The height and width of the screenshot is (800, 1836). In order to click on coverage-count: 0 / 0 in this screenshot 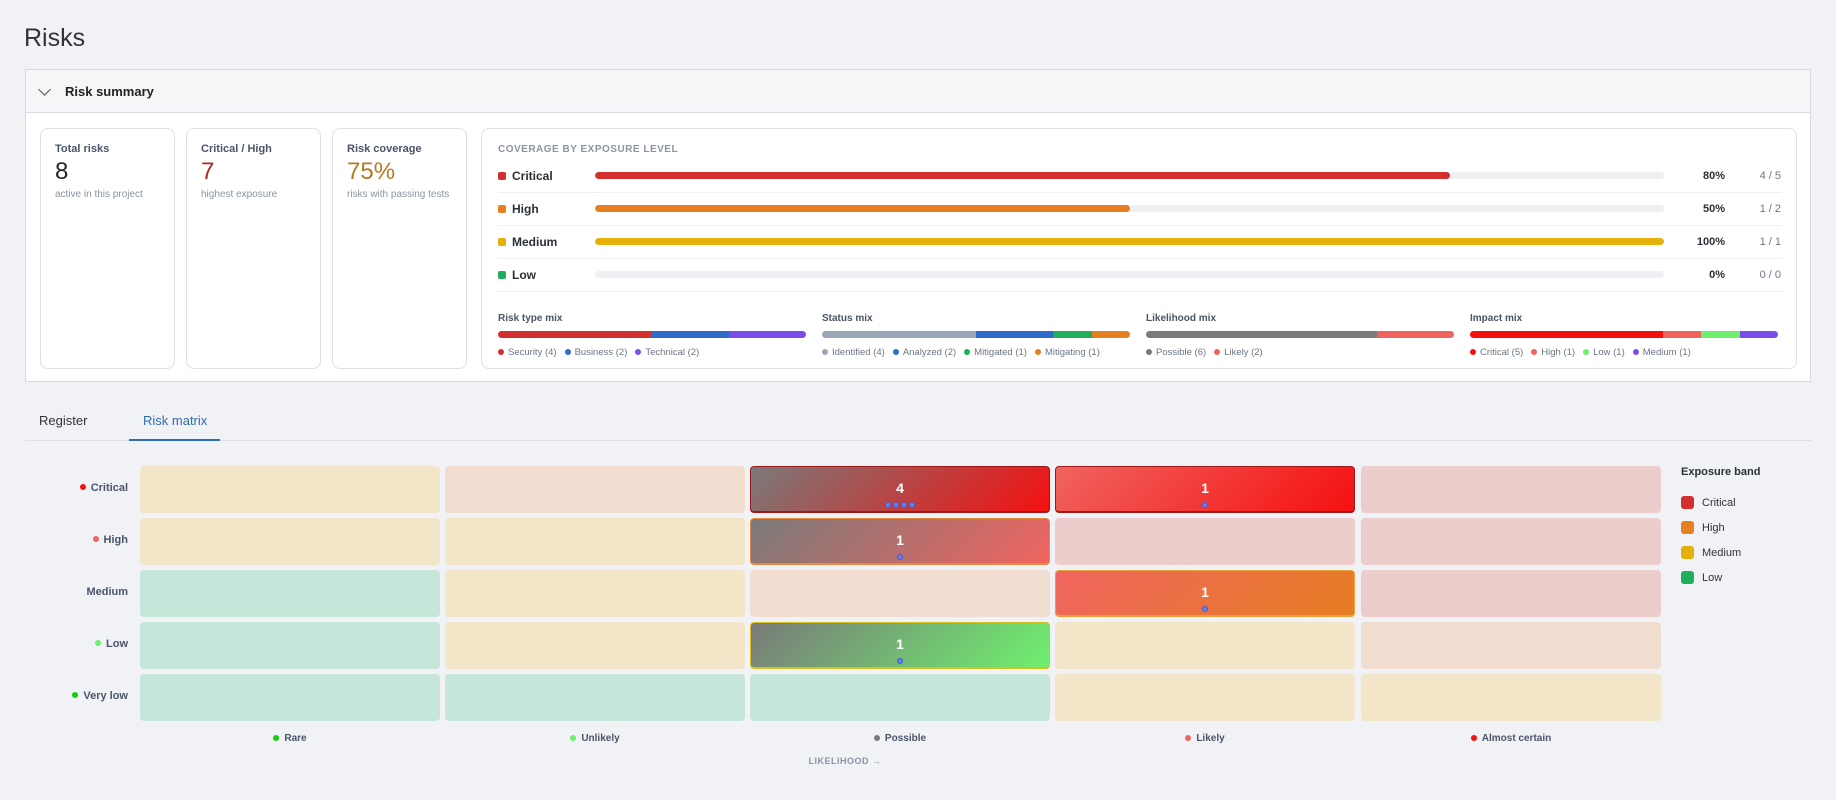, I will do `click(1770, 275)`.